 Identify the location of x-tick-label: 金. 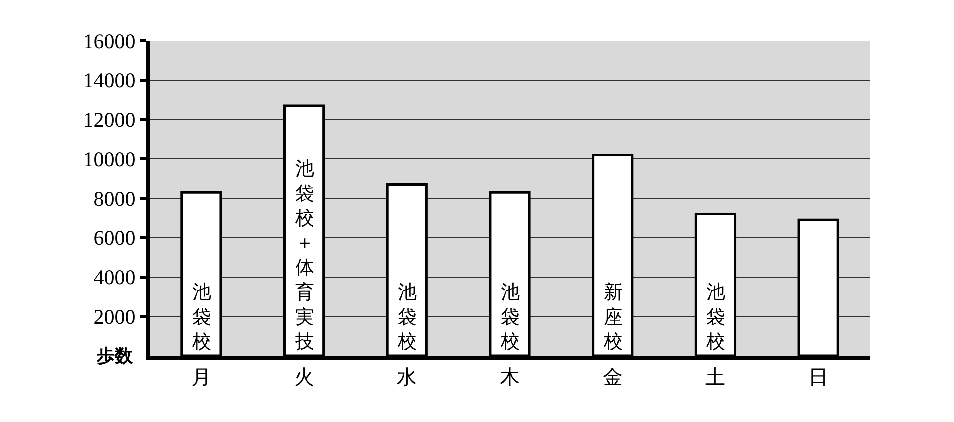
(612, 378).